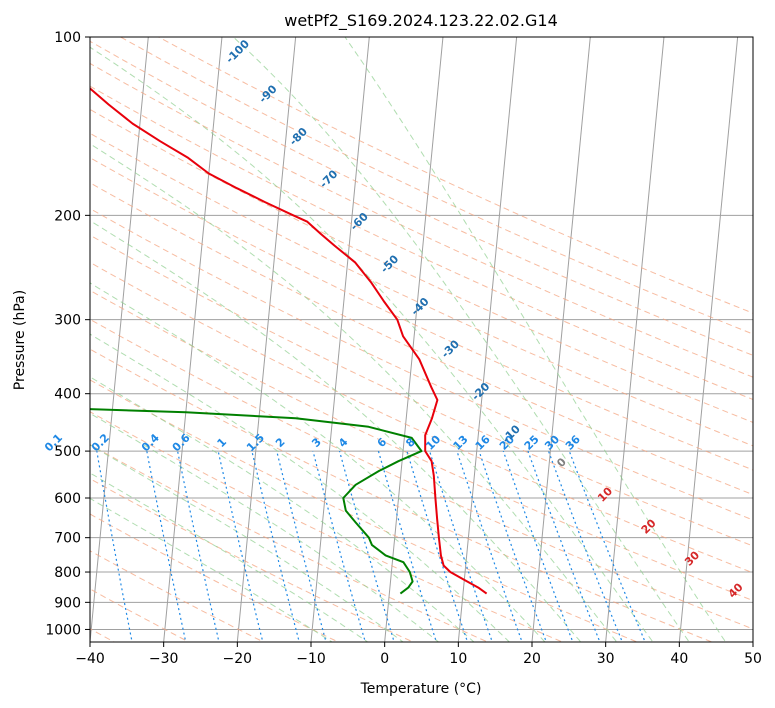 The image size is (775, 708). What do you see at coordinates (67, 499) in the screenshot?
I see `y-tick-label: 600` at bounding box center [67, 499].